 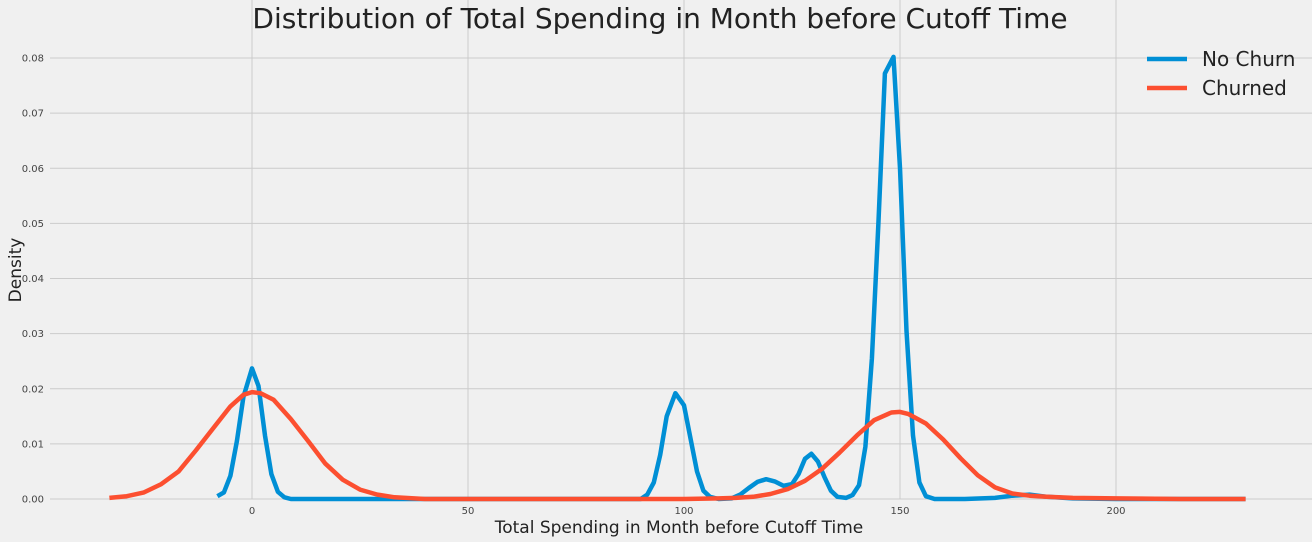 I want to click on legend: No Churn Churned, so click(x=1221, y=73).